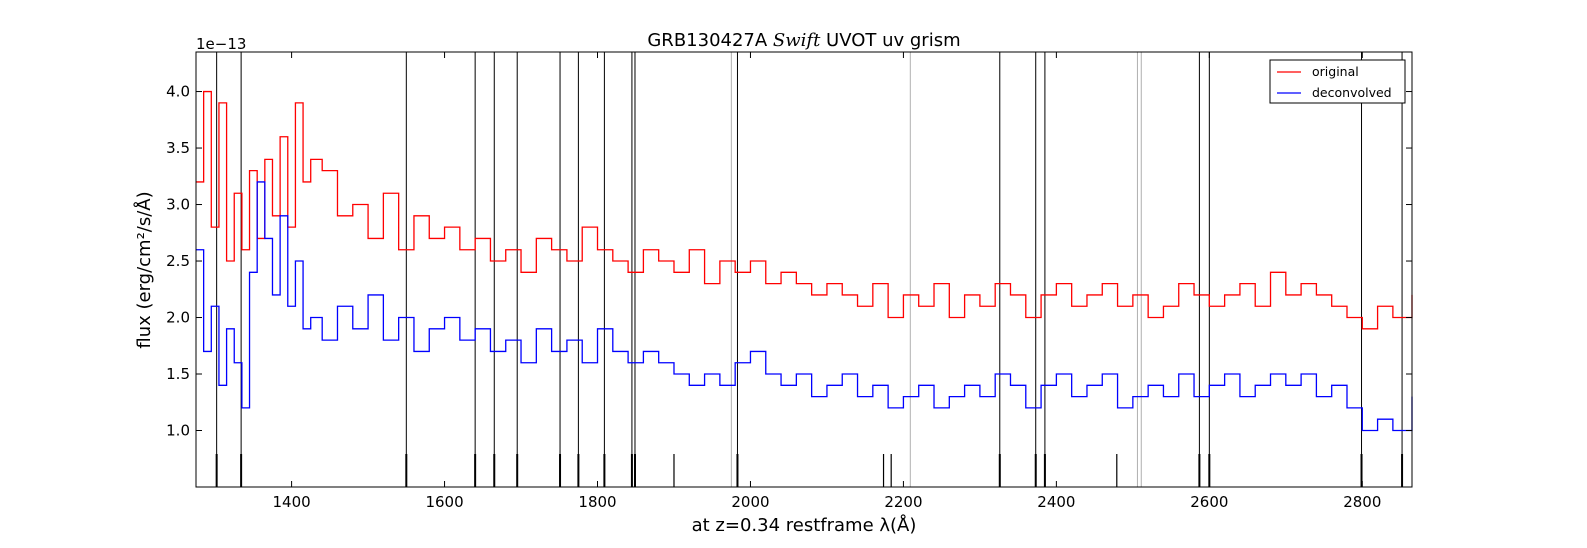 The height and width of the screenshot is (548, 1587). I want to click on x-tick-label-7: 2800, so click(1362, 502).